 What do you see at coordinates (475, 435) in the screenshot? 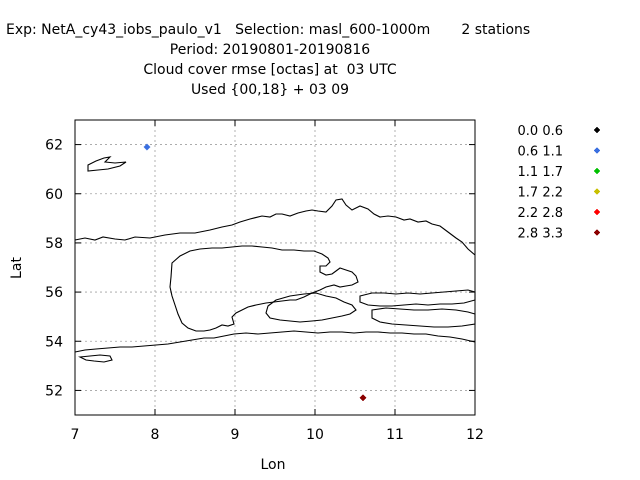
I see `x-tick-label: 12` at bounding box center [475, 435].